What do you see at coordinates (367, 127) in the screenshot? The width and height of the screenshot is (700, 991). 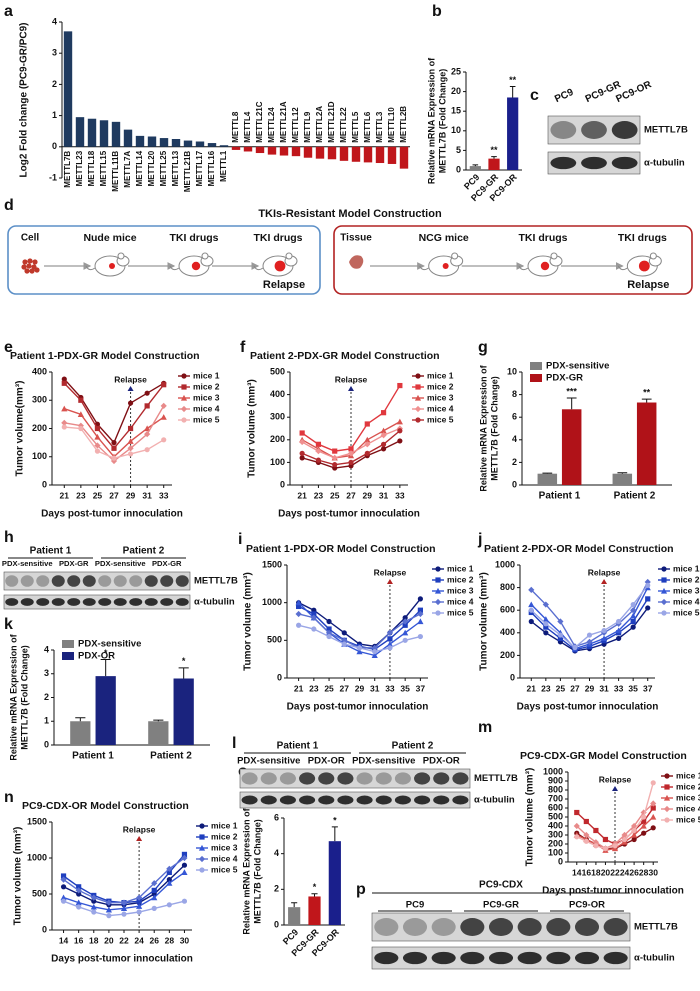 I see `x-tick-label: METTL6` at bounding box center [367, 127].